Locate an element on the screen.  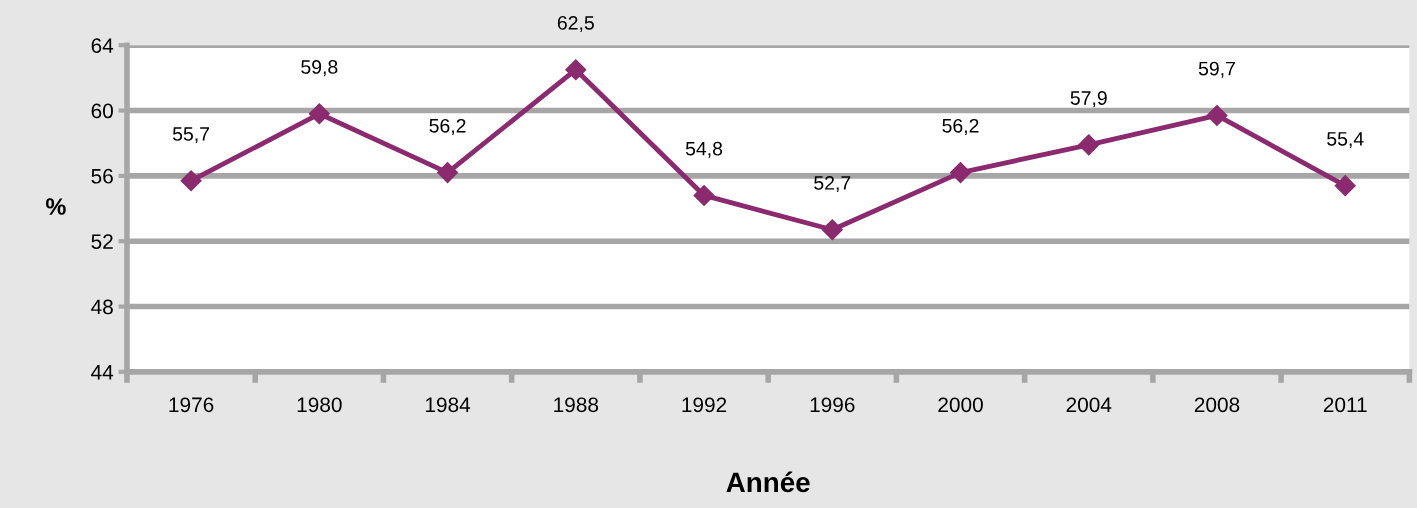
data-label: 55,4 is located at coordinates (1345, 140).